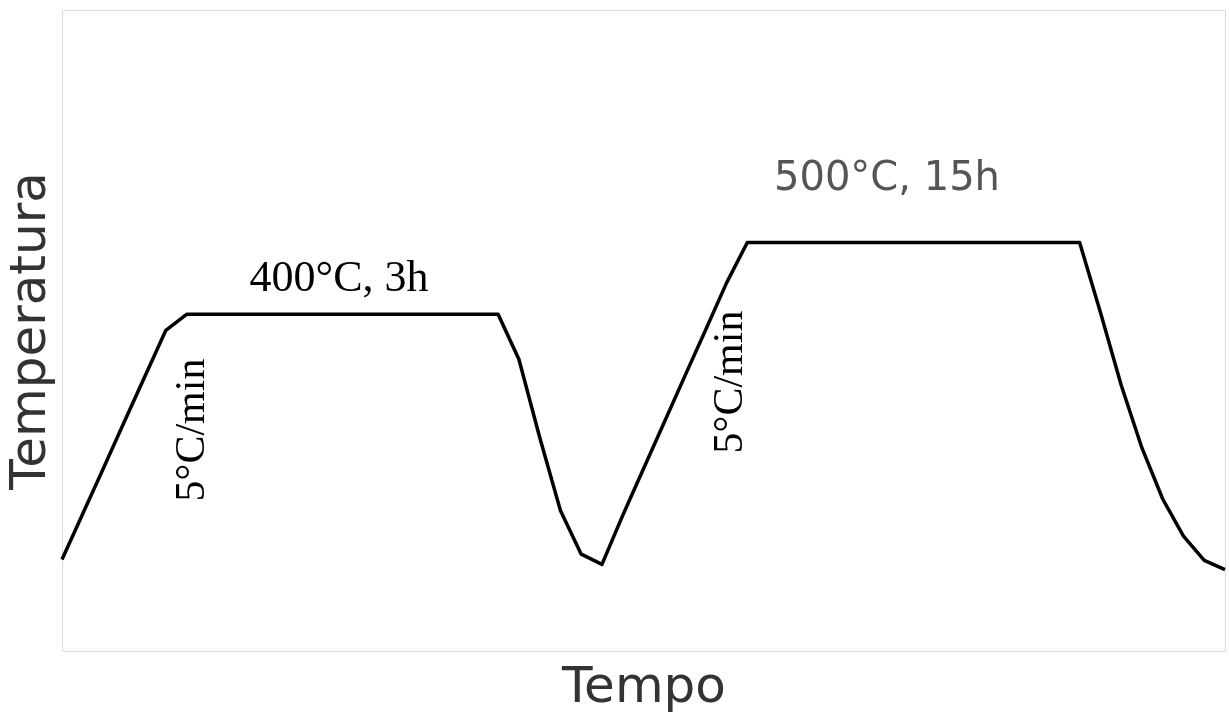  Describe the element at coordinates (28, 331) in the screenshot. I see `y-axis-title: Temperatura` at that location.